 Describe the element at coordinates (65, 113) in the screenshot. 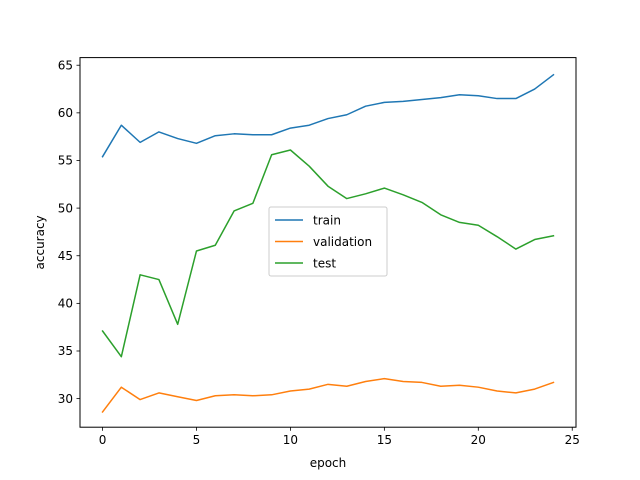

I see `y-tick-label: 60` at that location.